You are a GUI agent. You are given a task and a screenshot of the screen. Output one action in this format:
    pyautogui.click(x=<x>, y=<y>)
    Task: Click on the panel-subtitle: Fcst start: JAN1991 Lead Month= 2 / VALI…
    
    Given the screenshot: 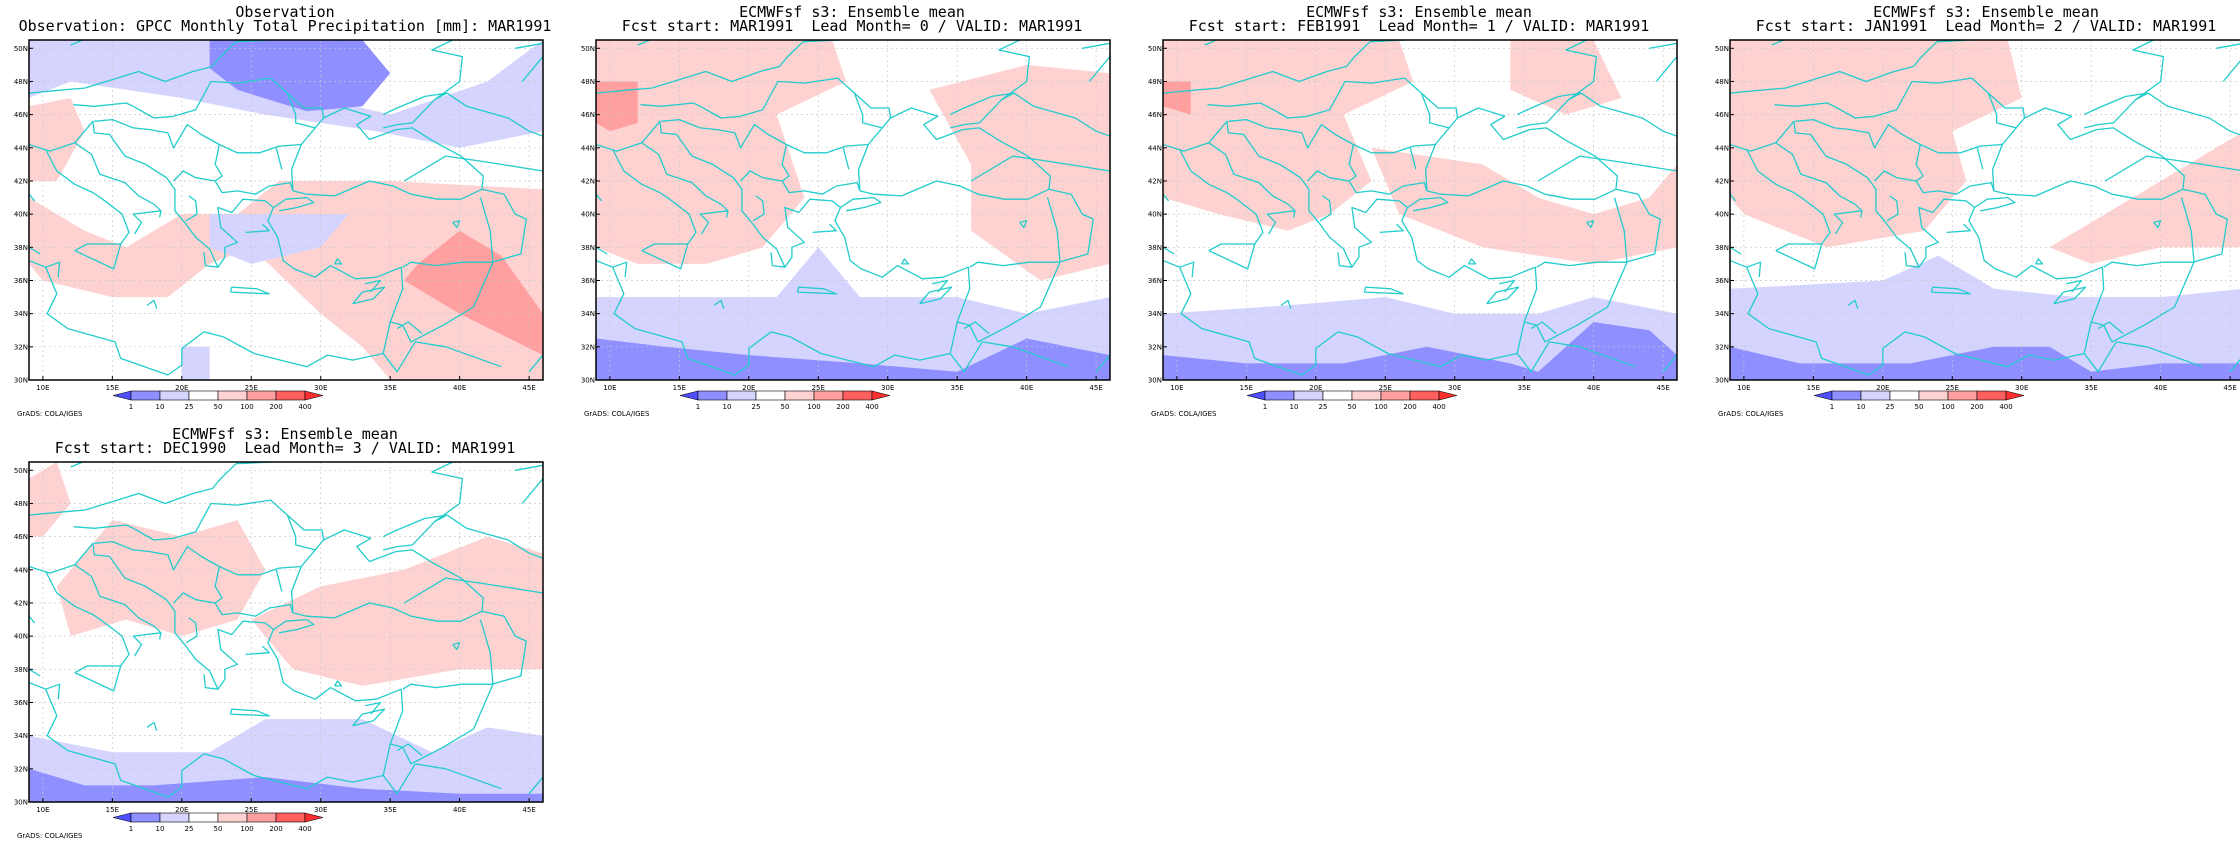 What is the action you would take?
    pyautogui.click(x=1978, y=26)
    